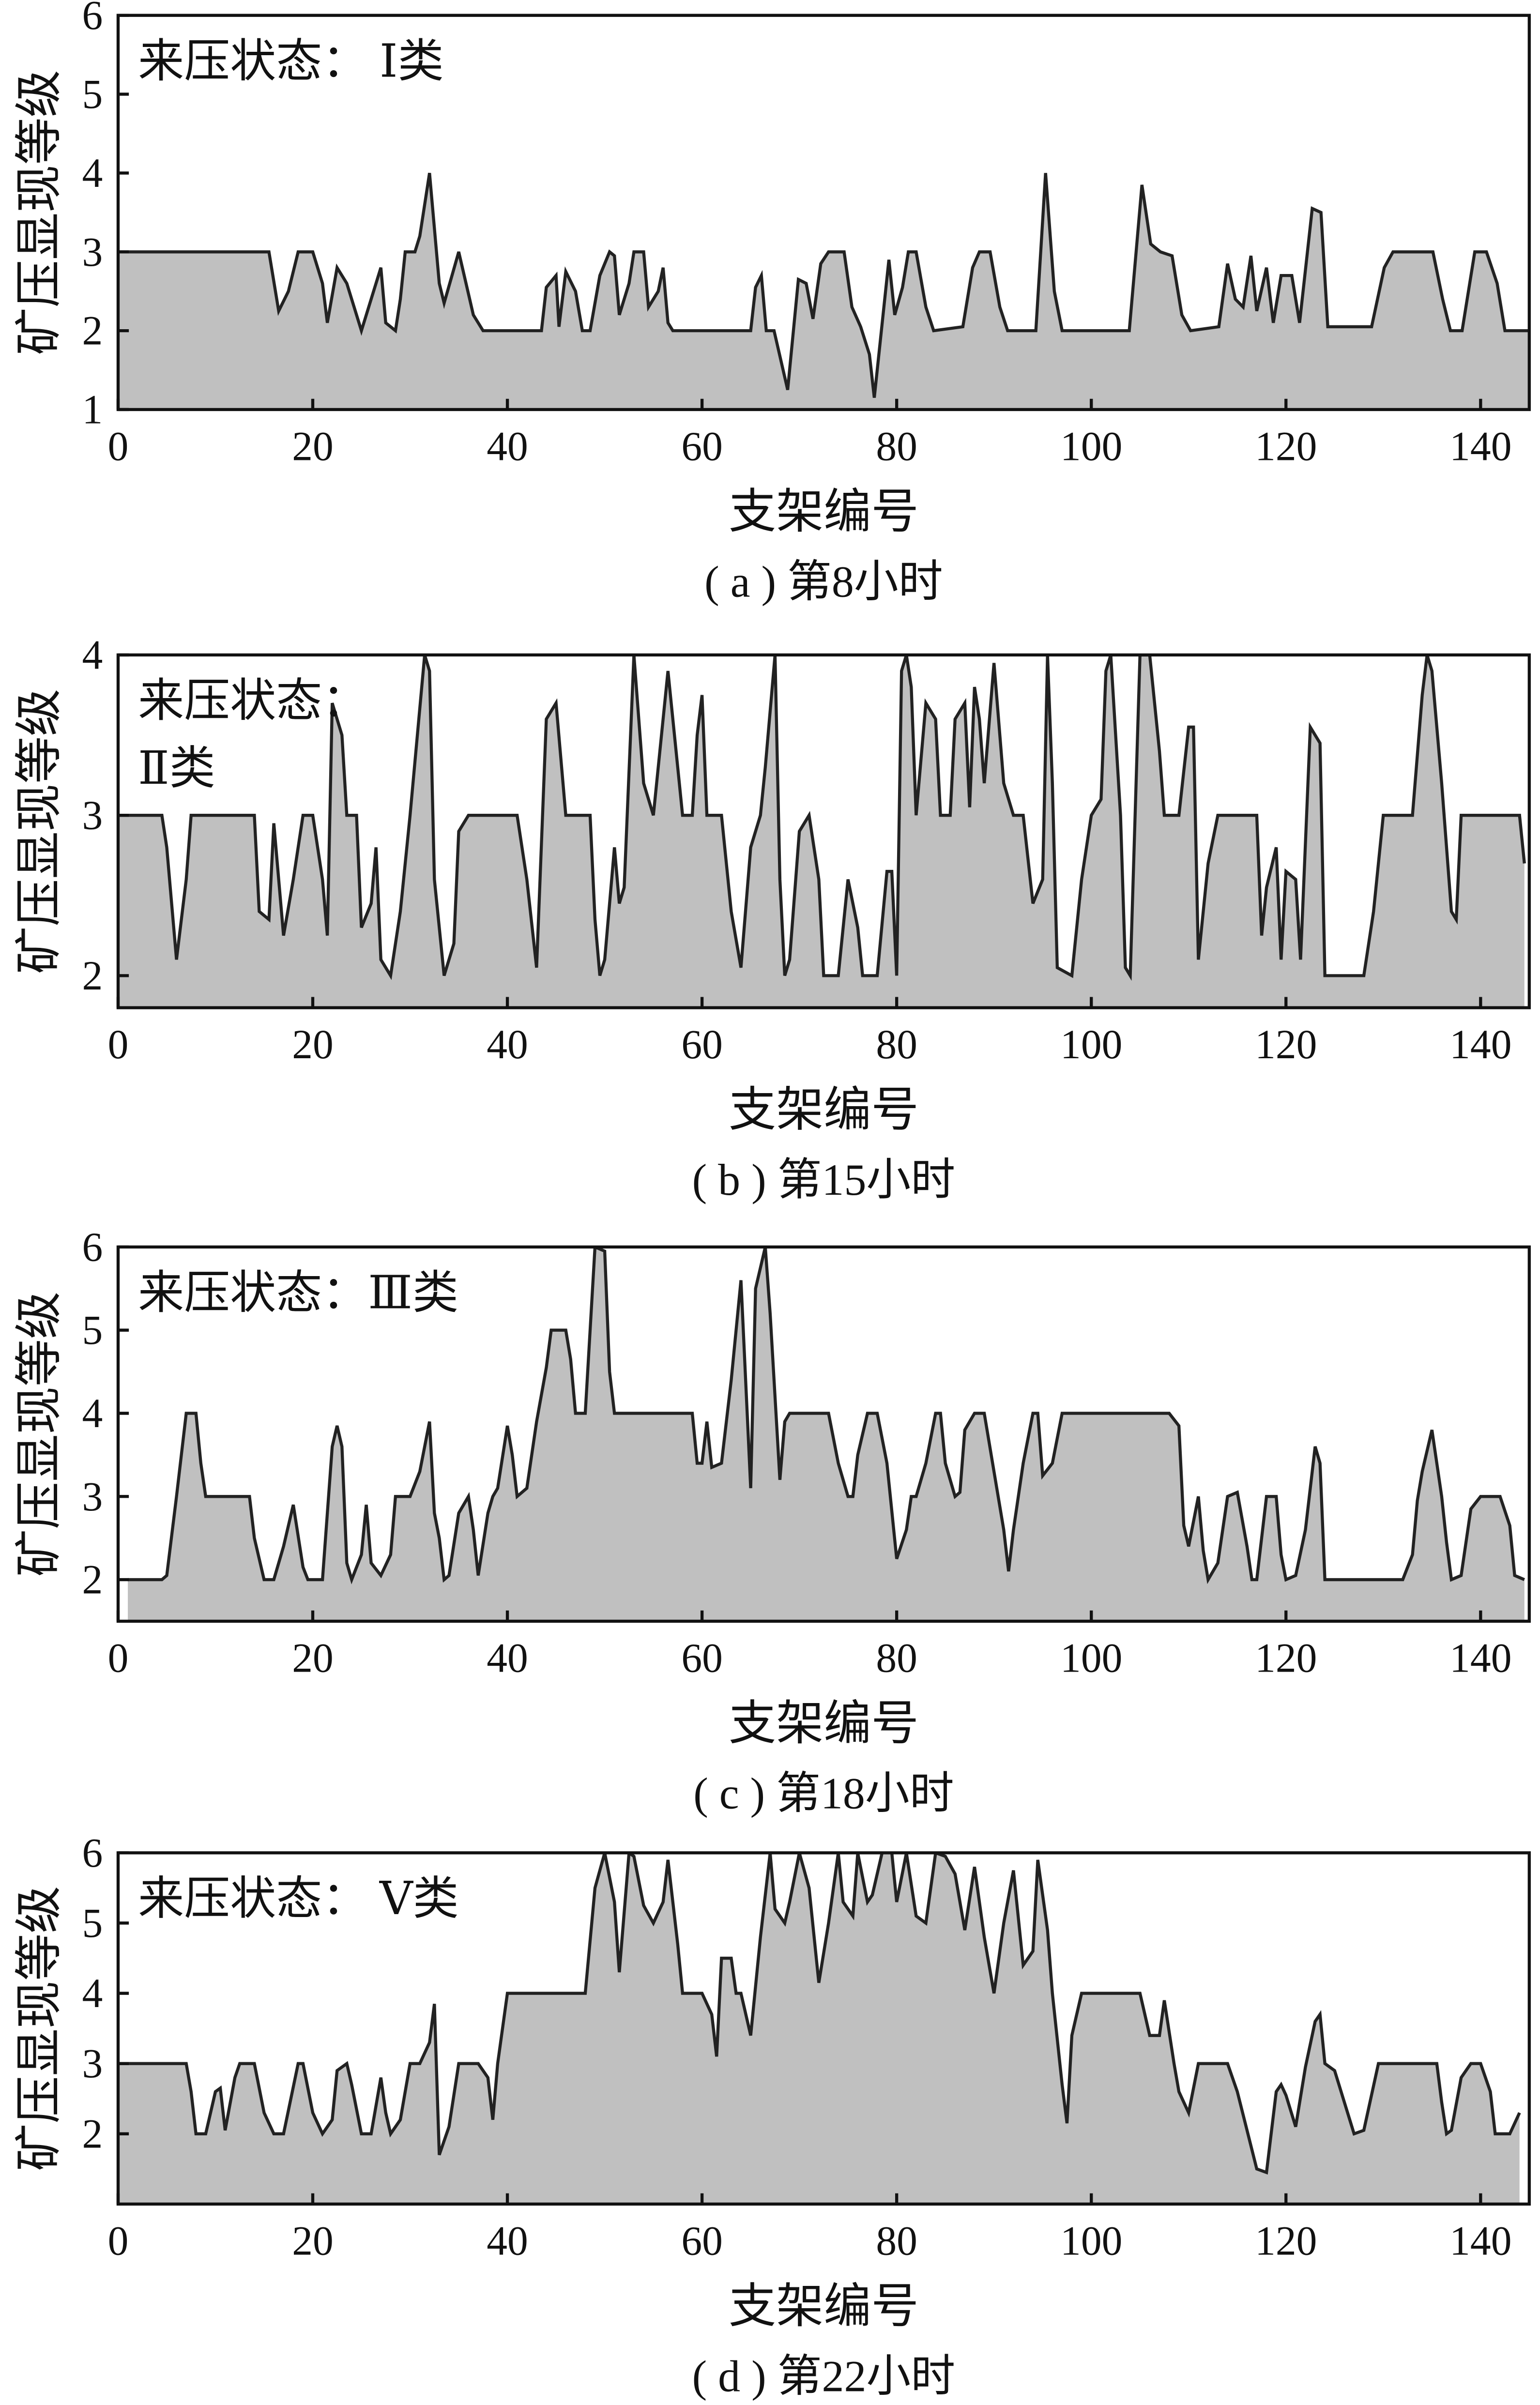  What do you see at coordinates (298, 1293) in the screenshot?
I see `annotation: 来压状态：Ⅲ类` at bounding box center [298, 1293].